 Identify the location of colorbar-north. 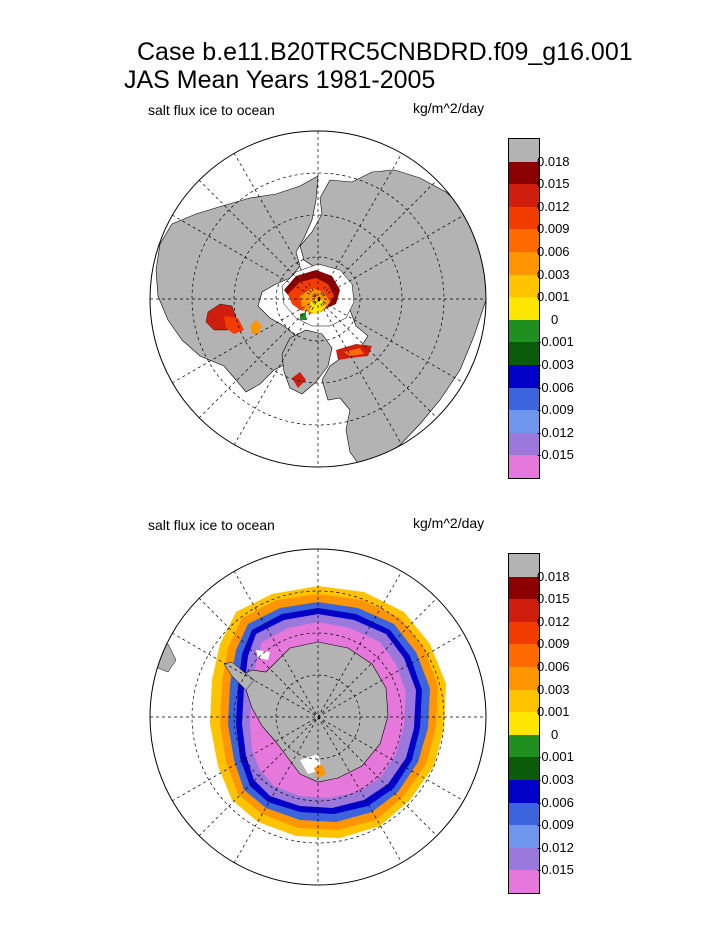
(524, 308).